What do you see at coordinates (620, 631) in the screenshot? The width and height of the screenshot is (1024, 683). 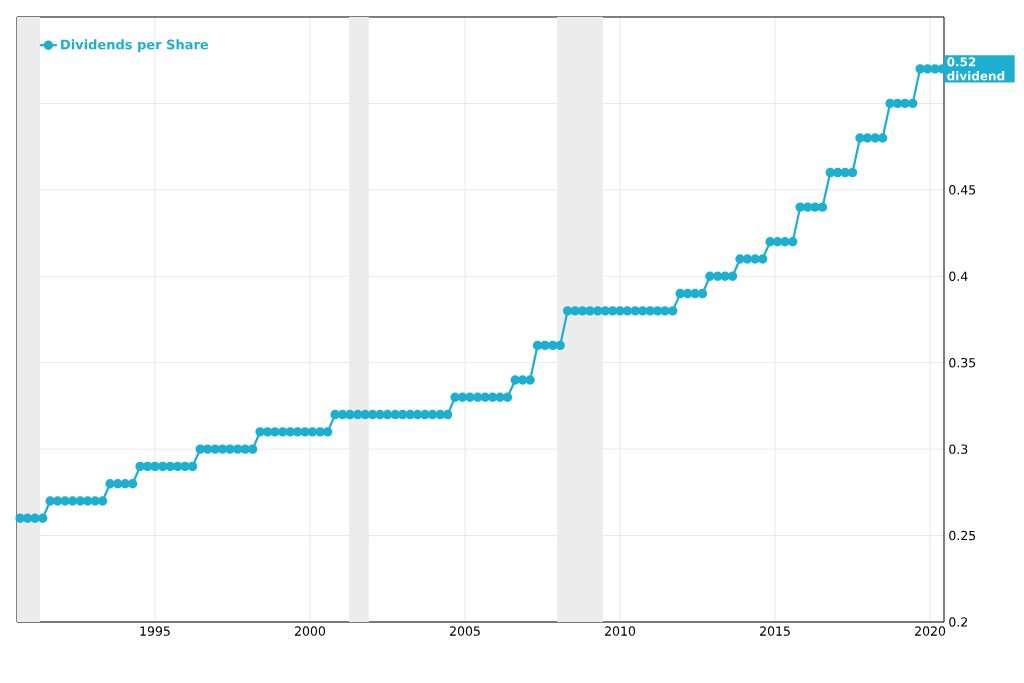 I see `x-tick-label: 2010` at bounding box center [620, 631].